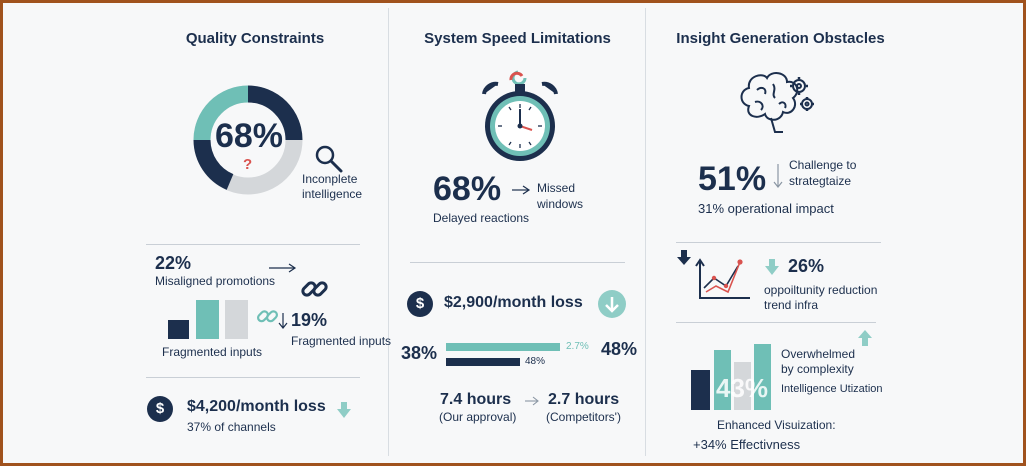 The height and width of the screenshot is (466, 1026). Describe the element at coordinates (776, 425) in the screenshot. I see `enhanced-label: Enhanced Visuization:` at that location.